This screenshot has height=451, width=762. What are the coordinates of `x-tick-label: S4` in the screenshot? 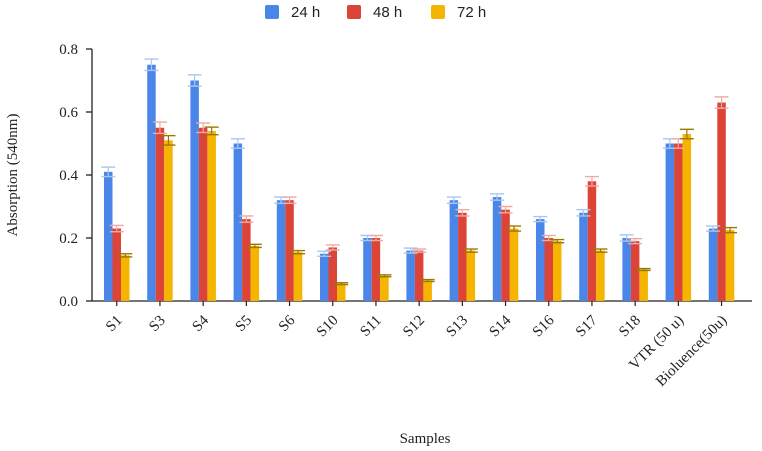 It's located at (200, 323).